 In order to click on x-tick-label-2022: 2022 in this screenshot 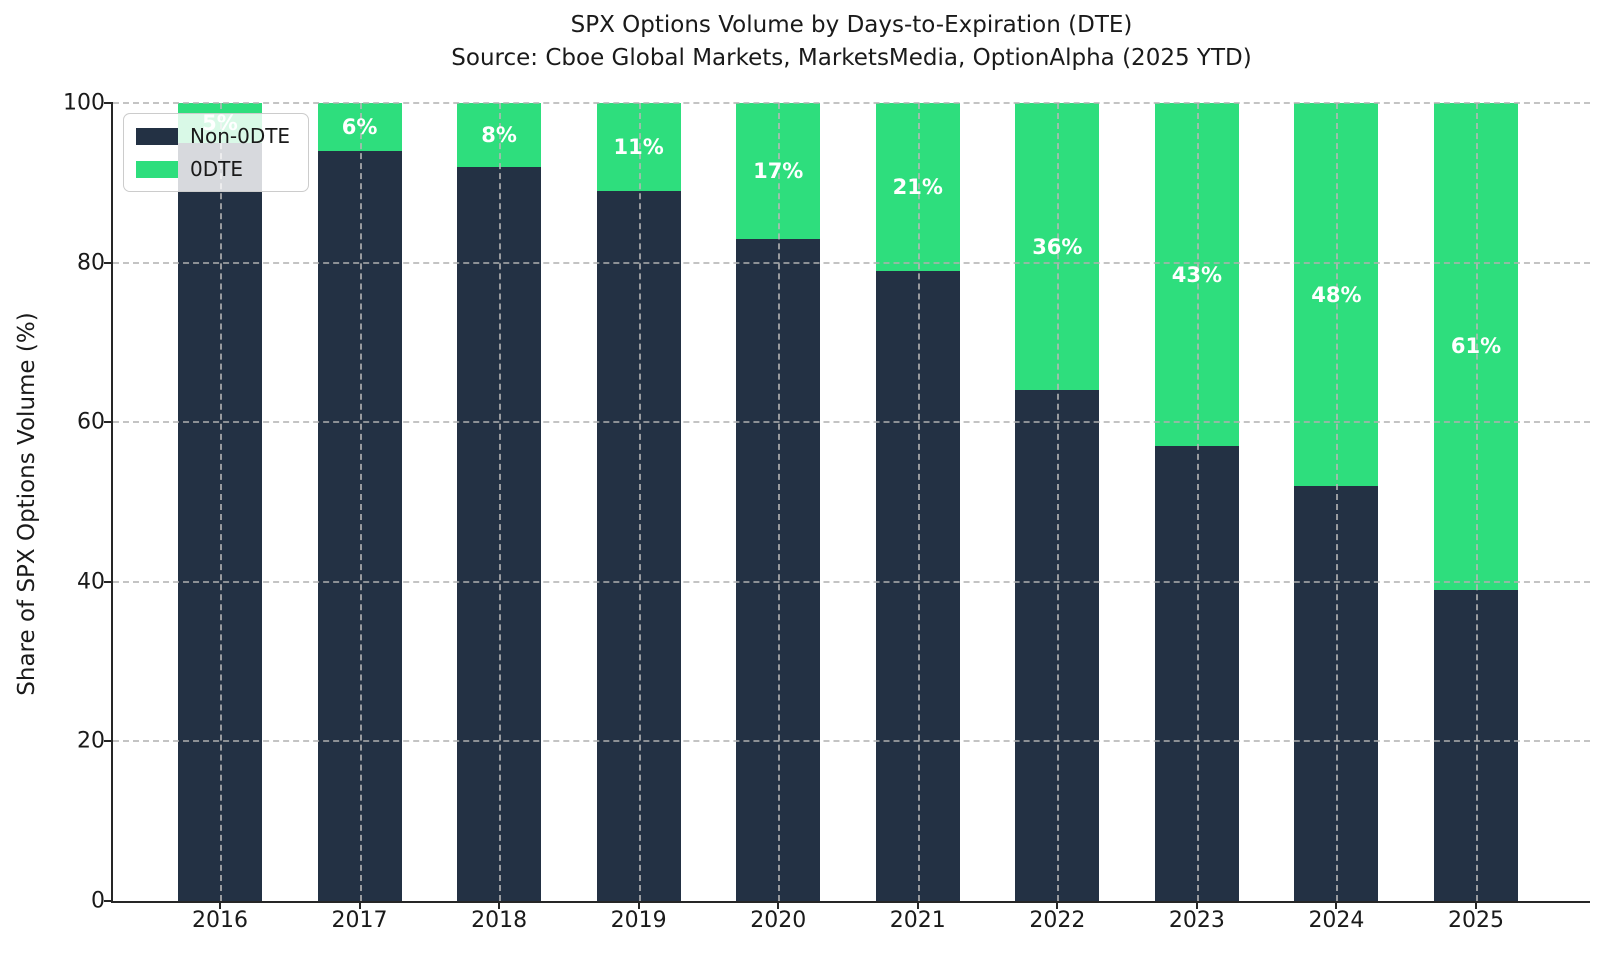, I will do `click(1057, 920)`.